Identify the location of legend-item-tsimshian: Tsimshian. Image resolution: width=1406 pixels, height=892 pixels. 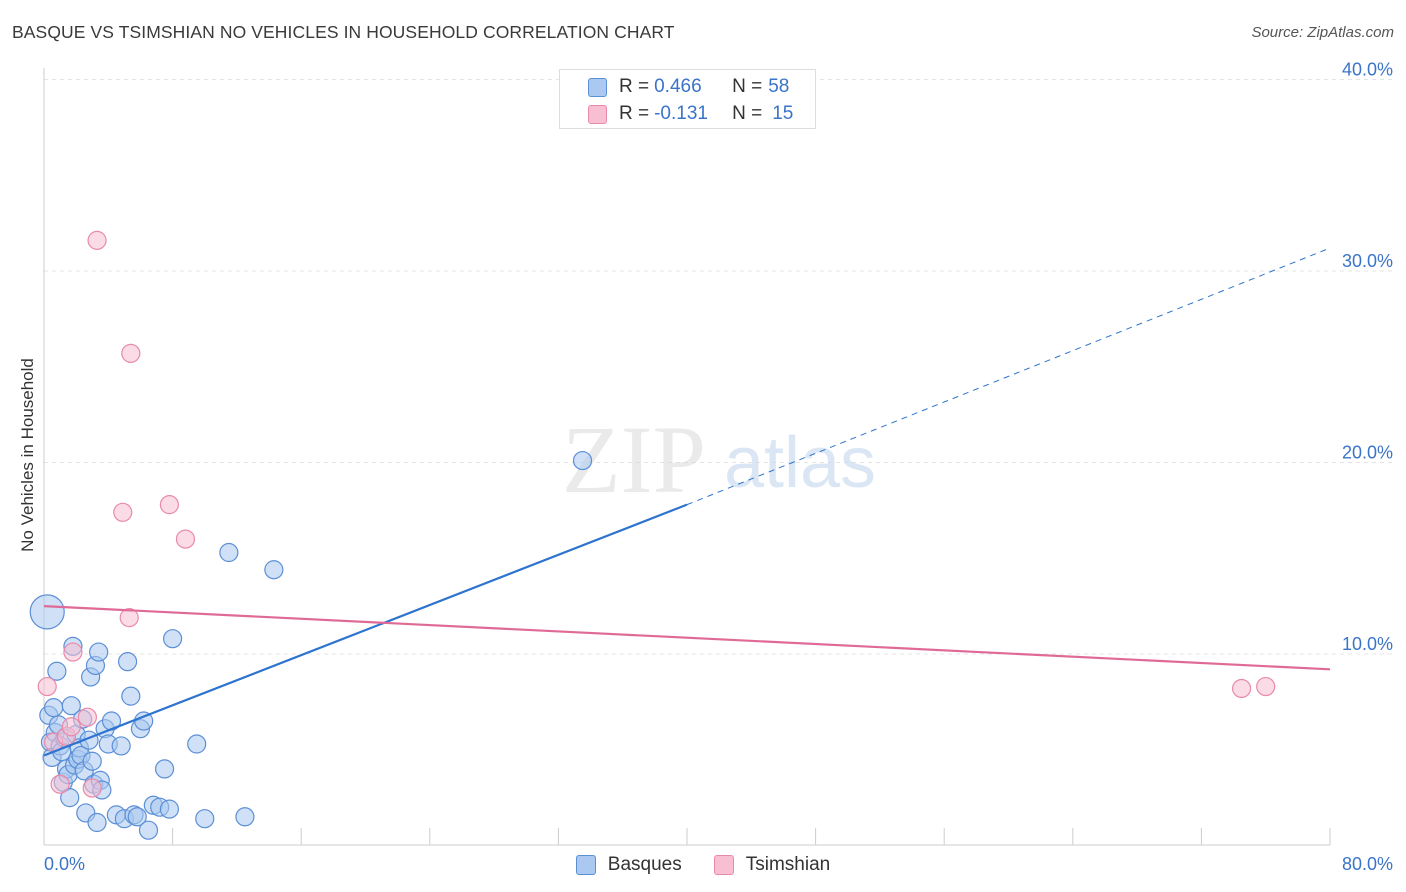
(772, 865).